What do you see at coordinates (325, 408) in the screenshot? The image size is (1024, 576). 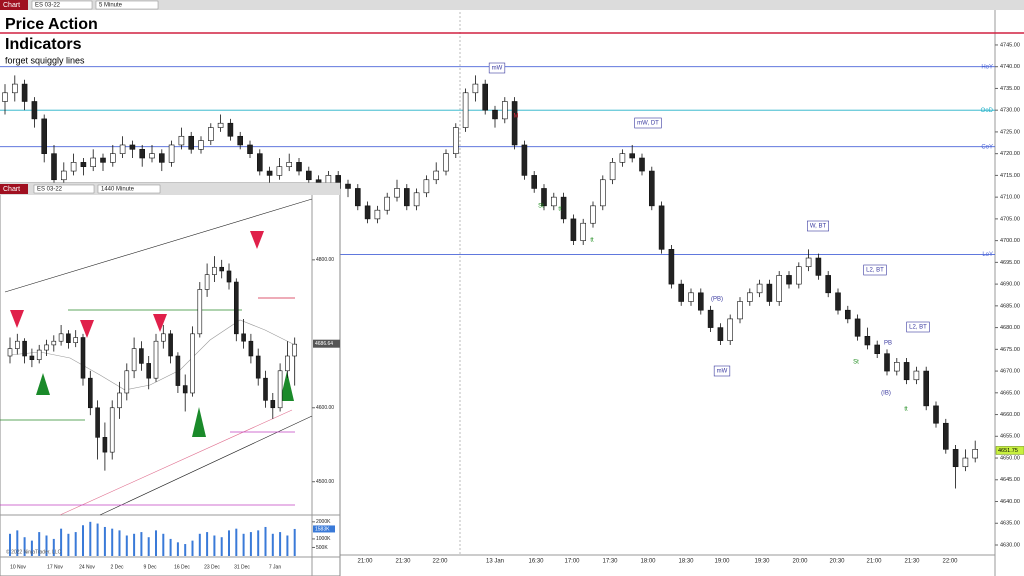 I see `y-tick-label: 4600.00` at bounding box center [325, 408].